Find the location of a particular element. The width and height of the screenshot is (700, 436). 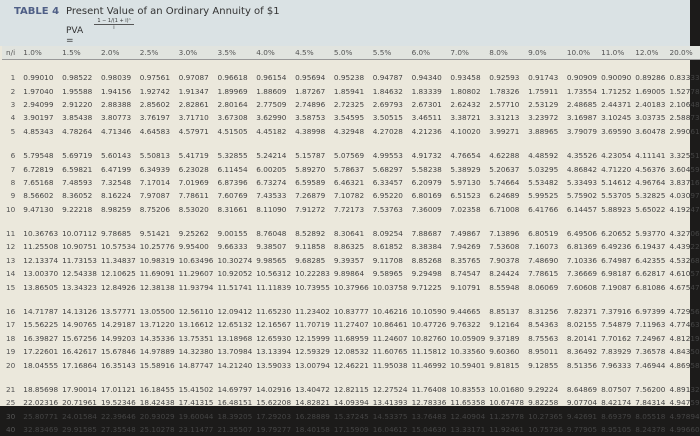

value-cell: 10.47726 is located at coordinates (429, 325).